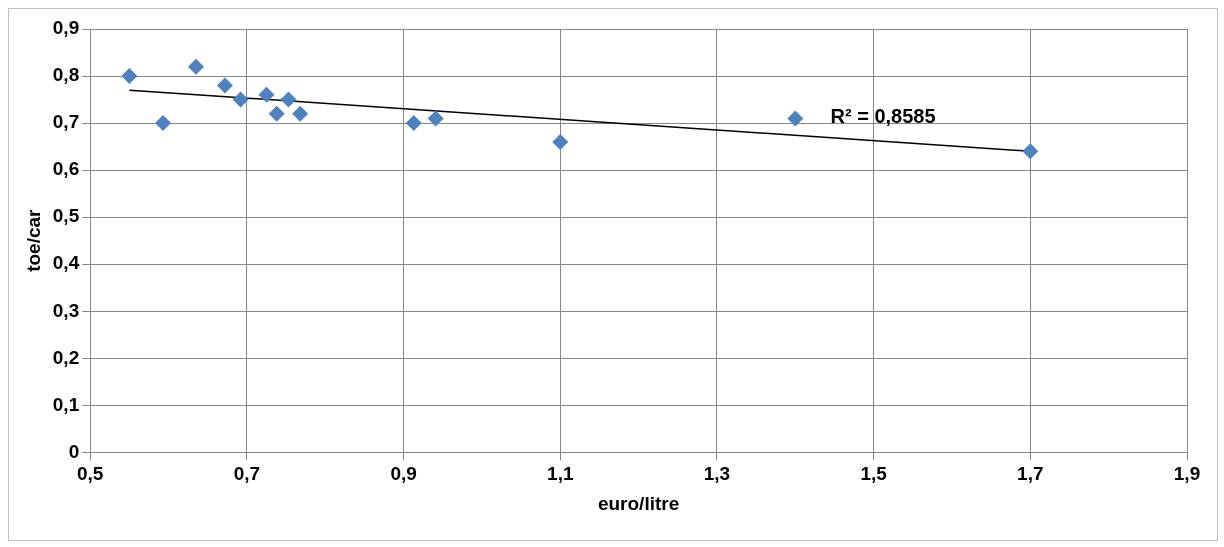 The height and width of the screenshot is (547, 1224). Describe the element at coordinates (74, 451) in the screenshot. I see `y-tick-label: 0` at that location.